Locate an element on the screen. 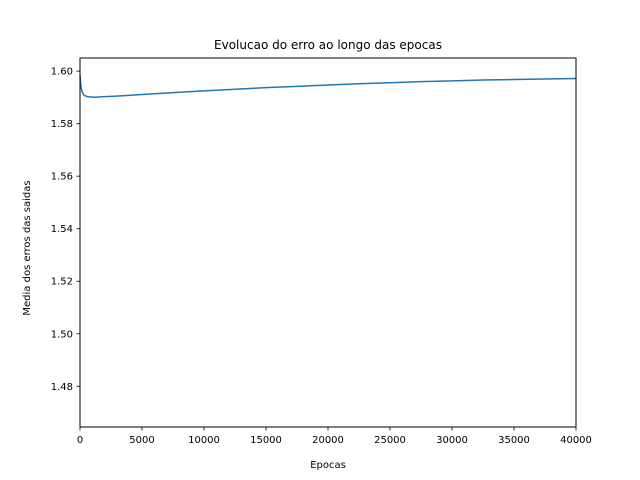 This screenshot has height=480, width=640. y-axis-ticks: 1.48 1.50 1.52 1.54 1.56 1.58 1.60 is located at coordinates (65, 230).